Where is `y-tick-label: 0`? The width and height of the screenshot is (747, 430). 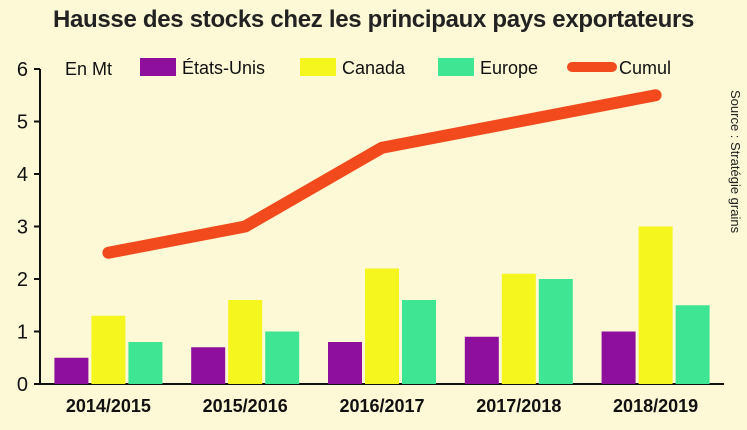 y-tick-label: 0 is located at coordinates (22, 385).